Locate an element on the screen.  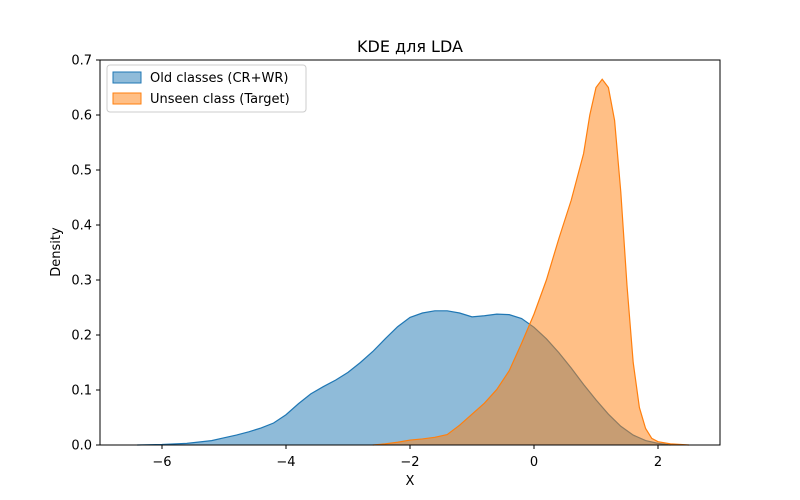
x-tick-label: 2 is located at coordinates (658, 462).